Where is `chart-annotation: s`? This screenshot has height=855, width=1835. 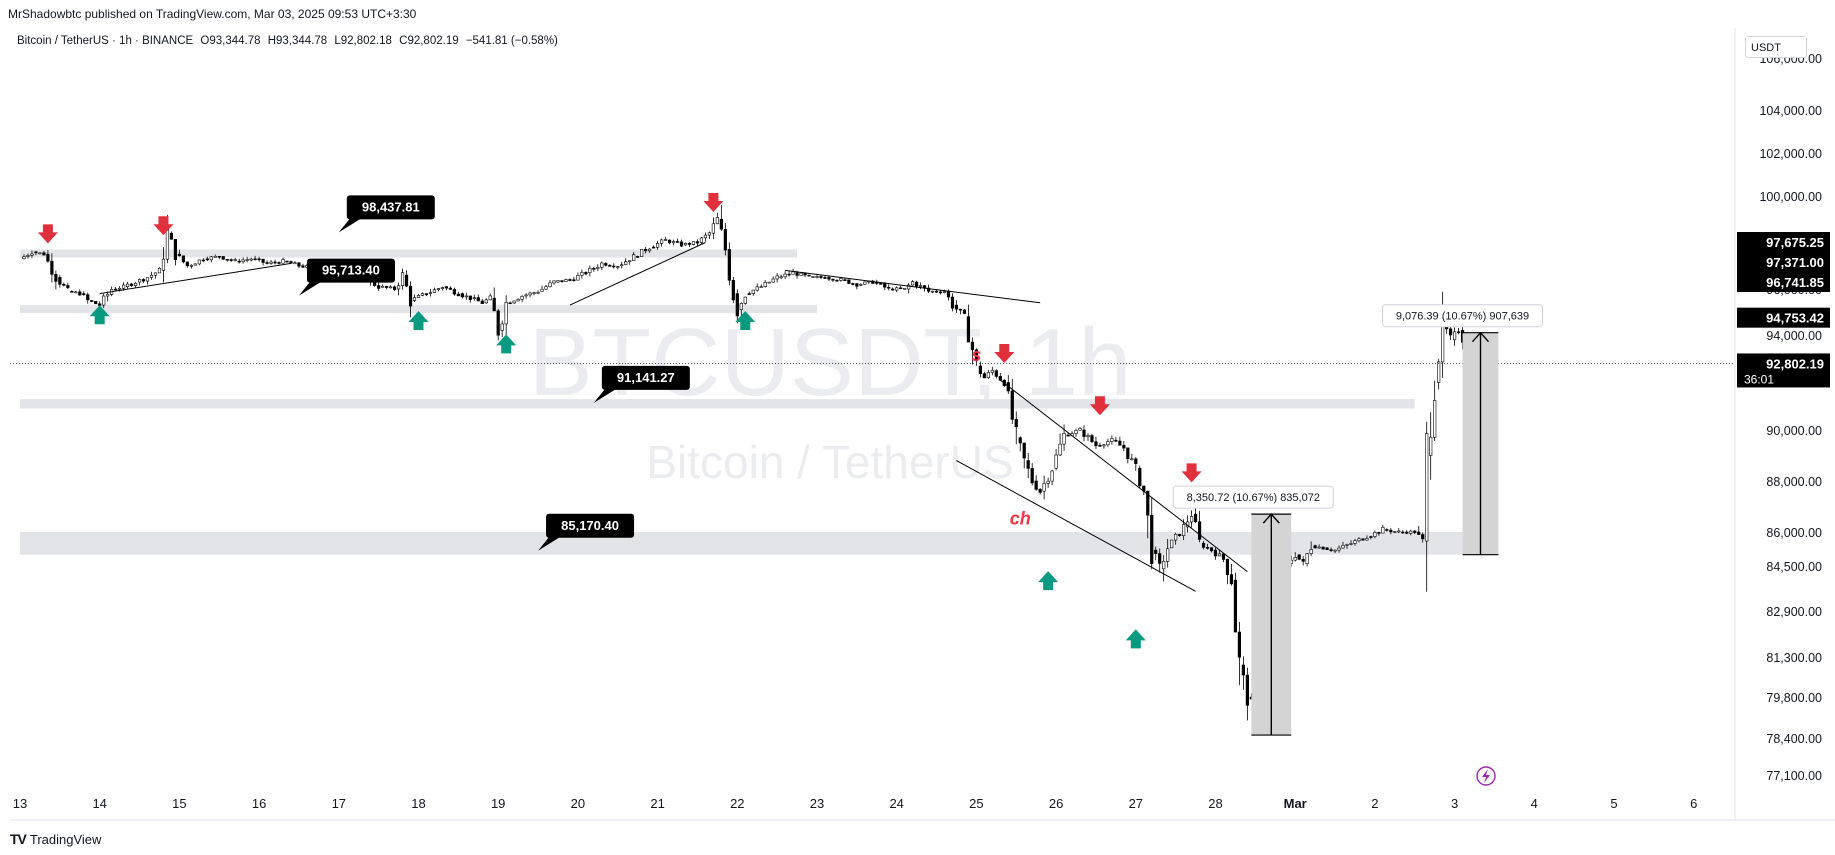 chart-annotation: s is located at coordinates (976, 355).